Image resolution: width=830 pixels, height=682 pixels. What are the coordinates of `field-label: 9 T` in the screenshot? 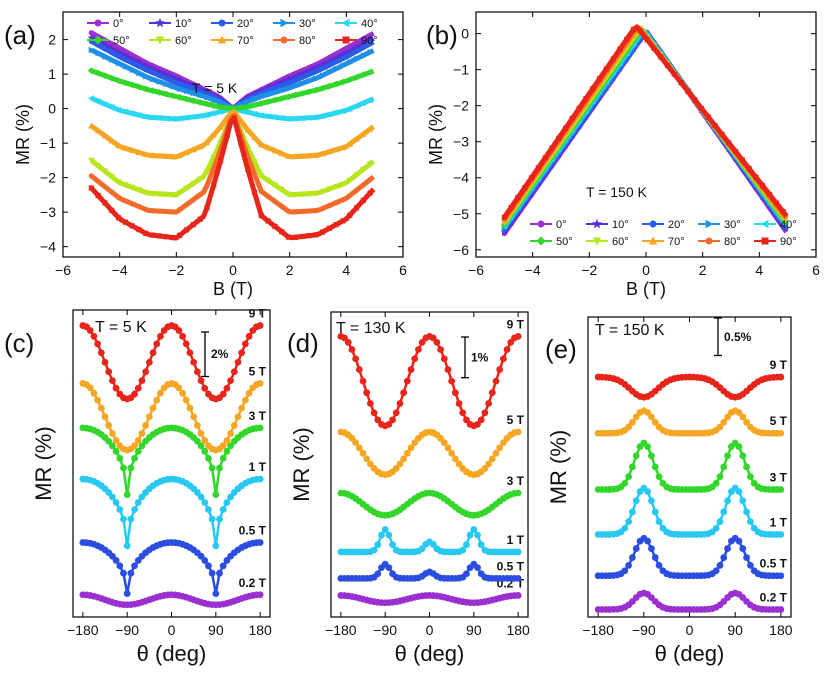 It's located at (779, 365).